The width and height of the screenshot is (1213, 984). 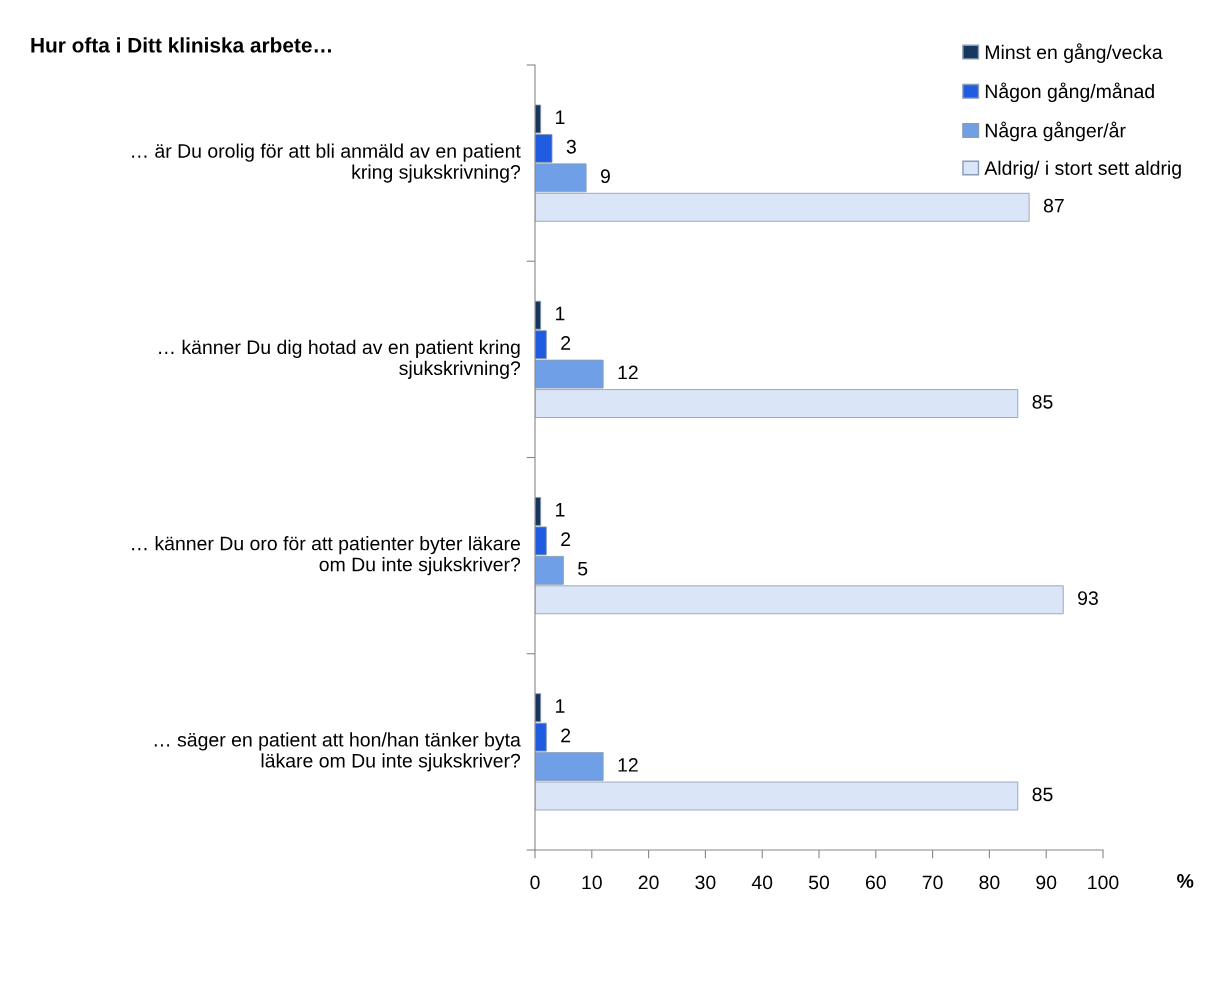 I want to click on data-label: 9, so click(x=605, y=176).